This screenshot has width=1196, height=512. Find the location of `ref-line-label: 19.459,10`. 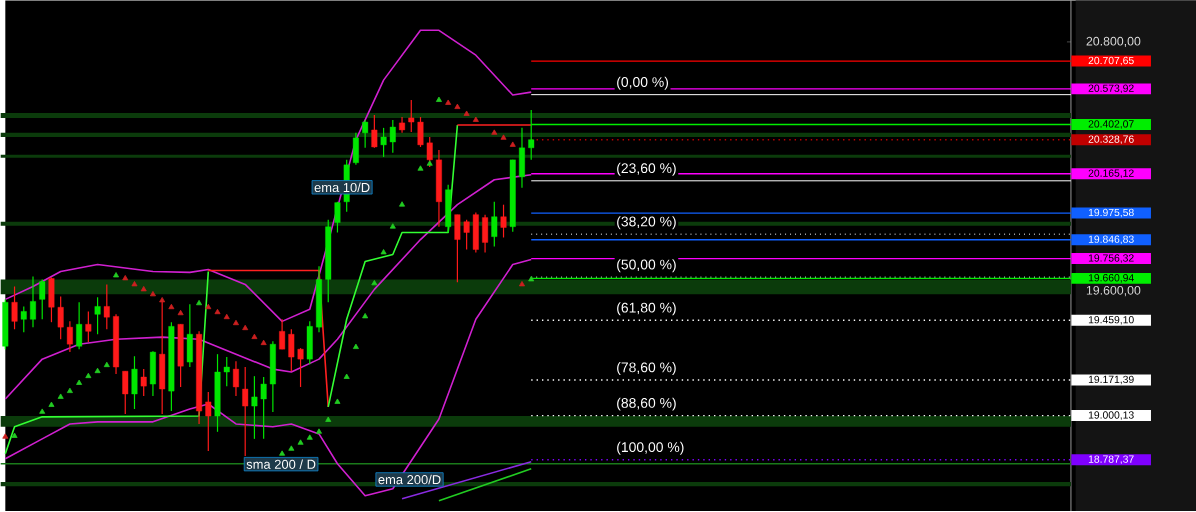

ref-line-label: 19.459,10 is located at coordinates (1111, 320).